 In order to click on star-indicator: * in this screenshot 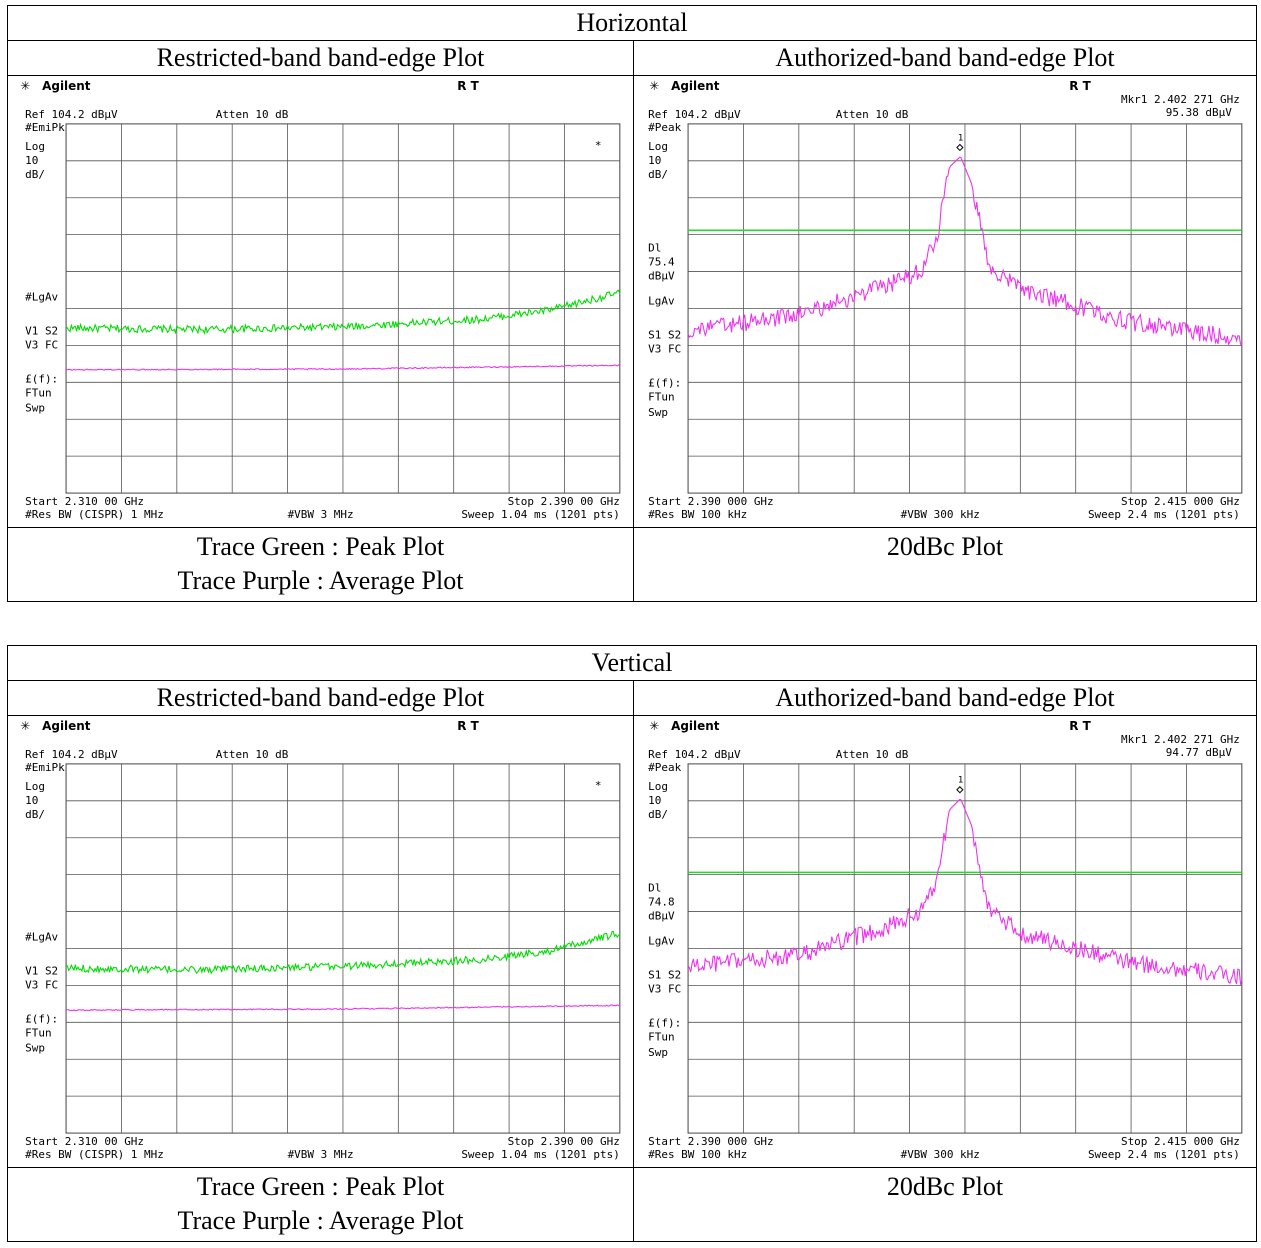, I will do `click(598, 145)`.